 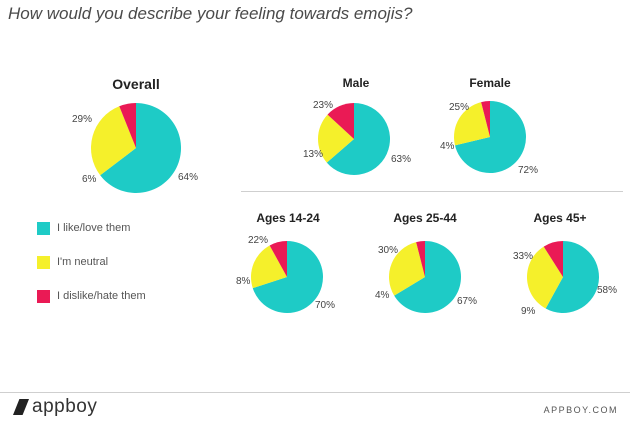 I want to click on legend-swatch-like, so click(x=43, y=228).